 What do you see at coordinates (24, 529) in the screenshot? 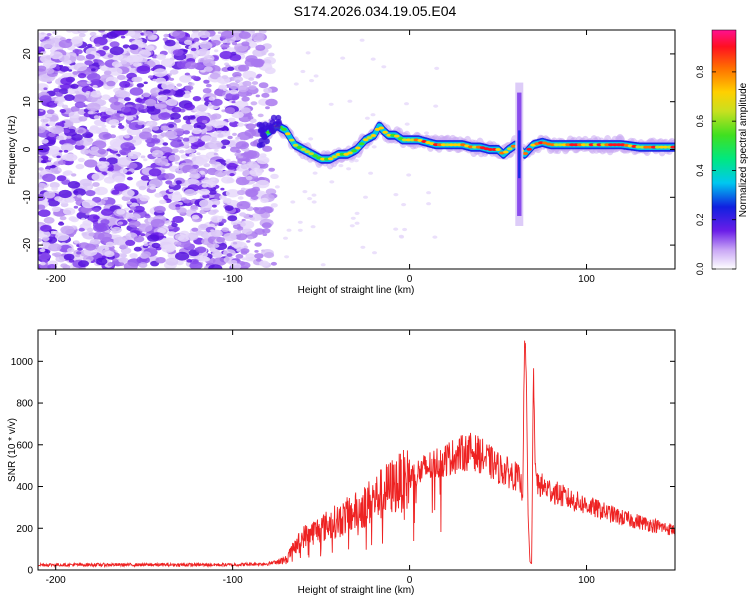
I see `snr-ytick-label: 200` at bounding box center [24, 529].